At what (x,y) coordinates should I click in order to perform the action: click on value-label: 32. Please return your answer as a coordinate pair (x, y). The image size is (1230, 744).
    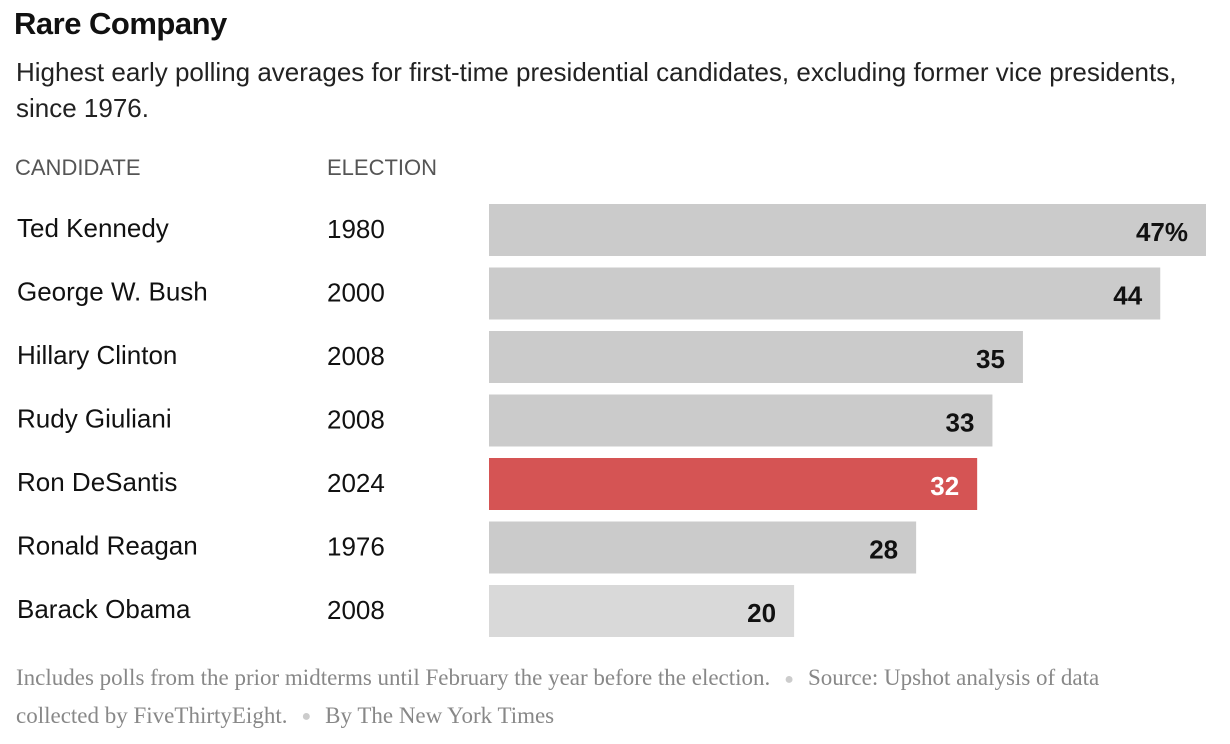
    Looking at the image, I should click on (944, 486).